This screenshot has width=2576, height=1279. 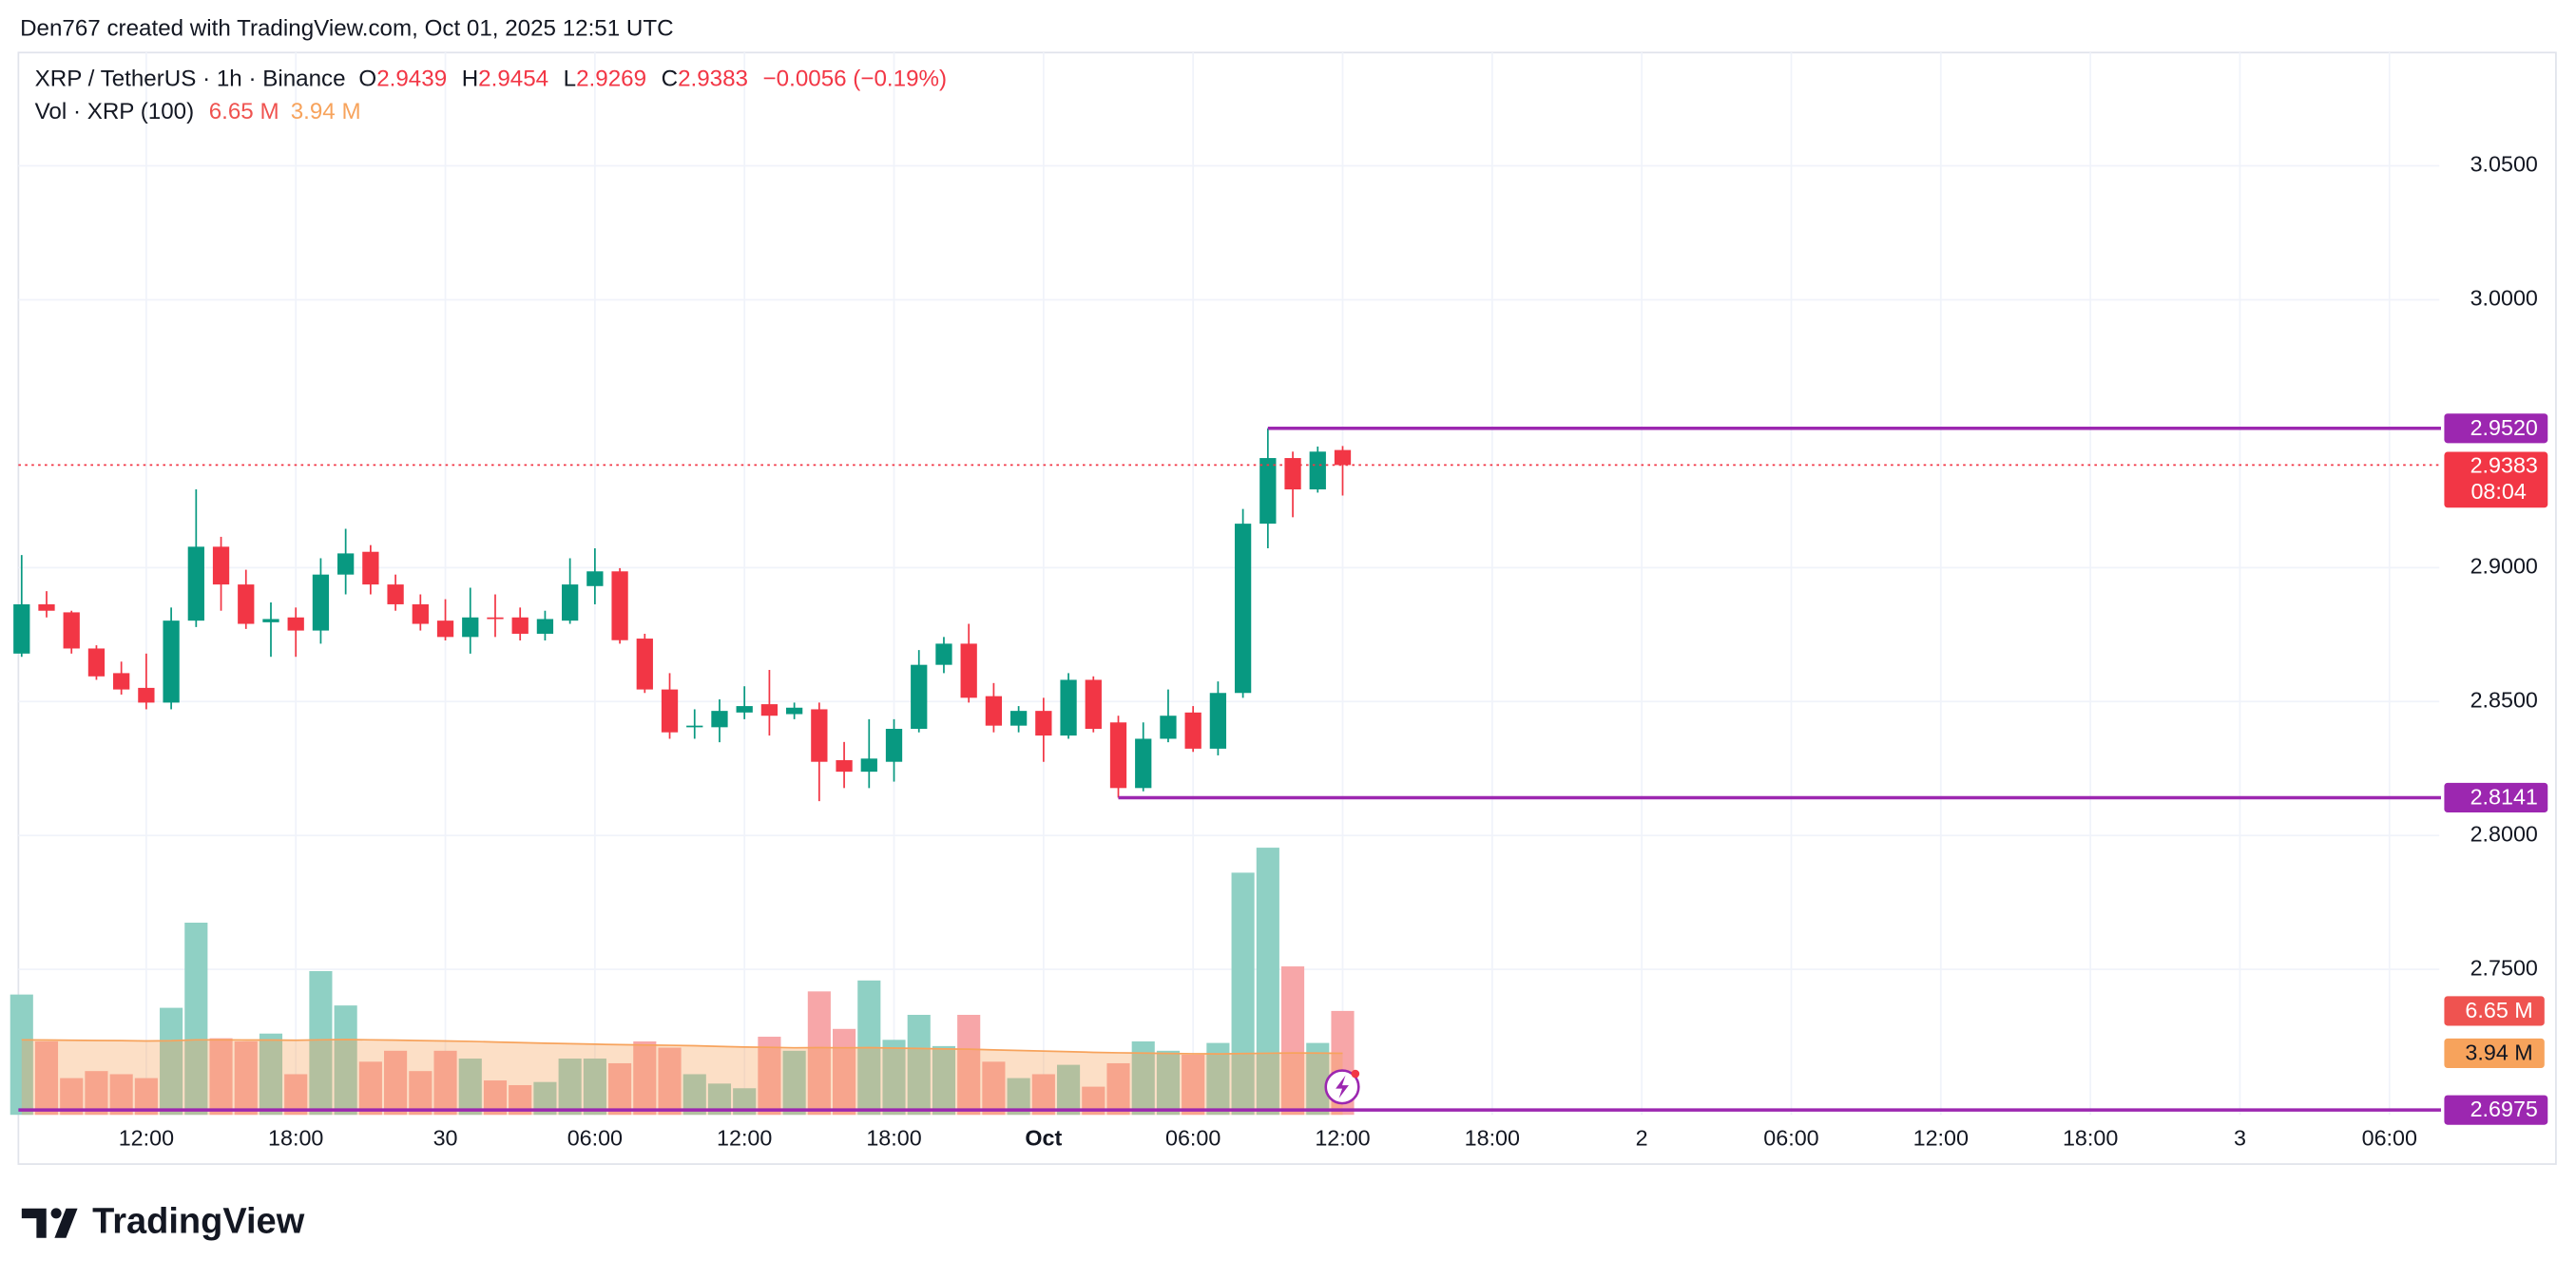 I want to click on x-tick-label: Oct, so click(x=1043, y=1138).